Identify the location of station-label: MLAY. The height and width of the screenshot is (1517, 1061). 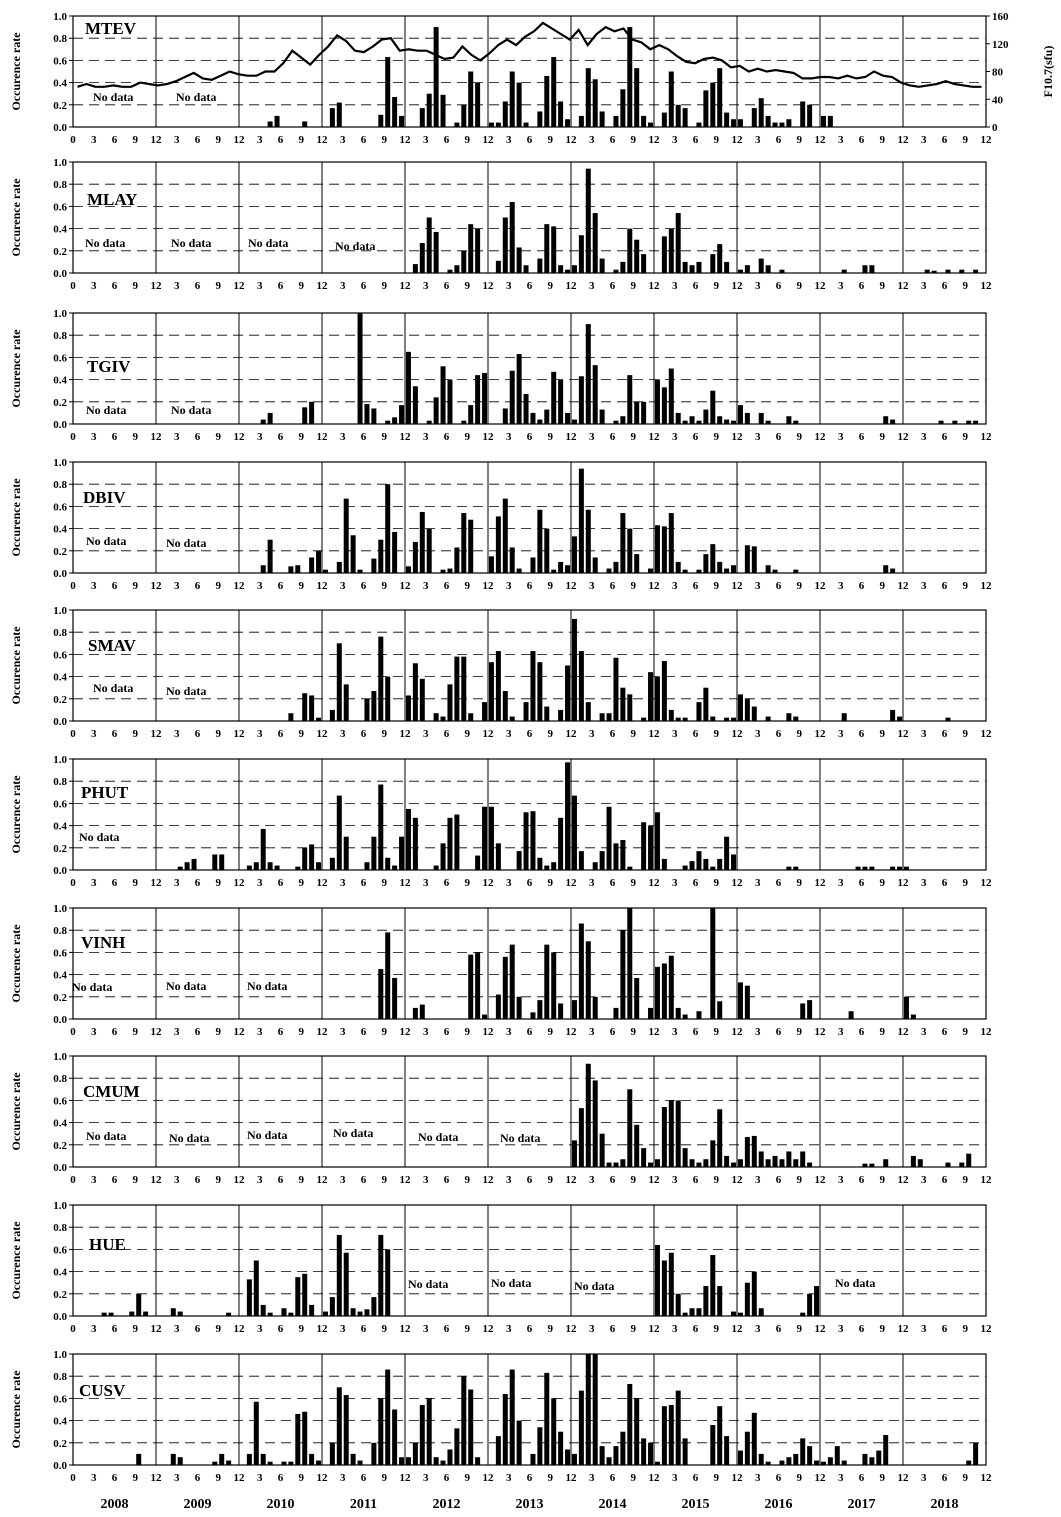
(112, 199).